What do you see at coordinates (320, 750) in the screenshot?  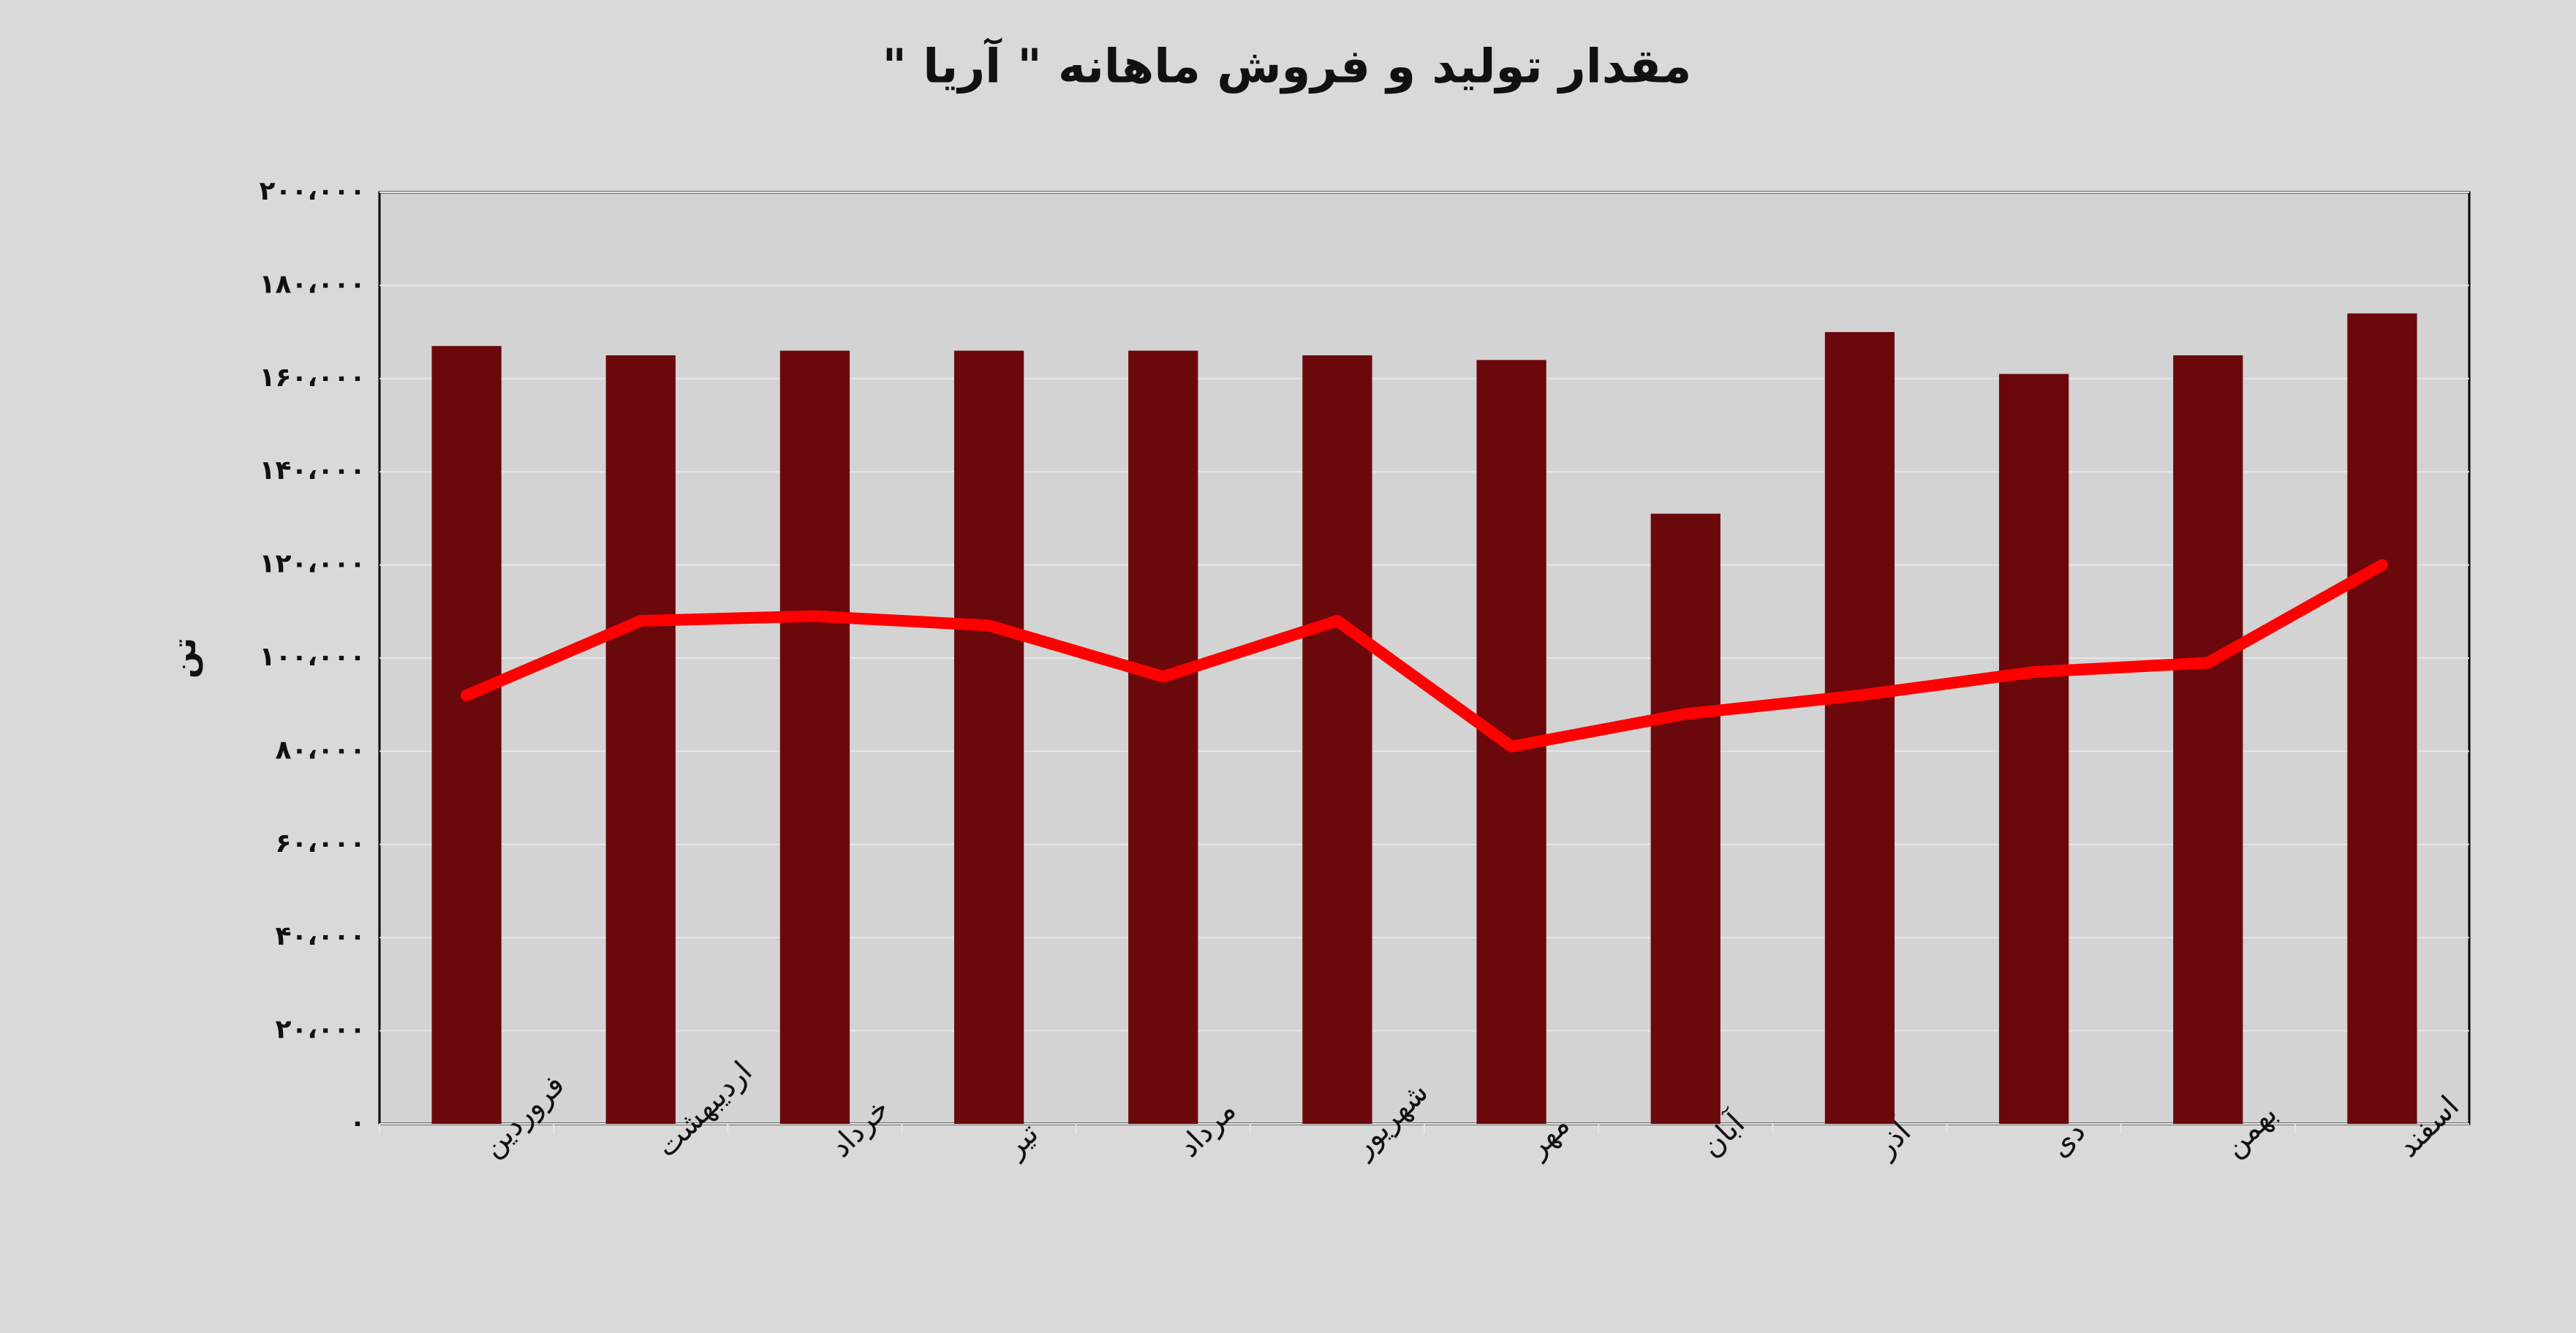 I see `y-tick-label: ۸۰،۰۰۰` at bounding box center [320, 750].